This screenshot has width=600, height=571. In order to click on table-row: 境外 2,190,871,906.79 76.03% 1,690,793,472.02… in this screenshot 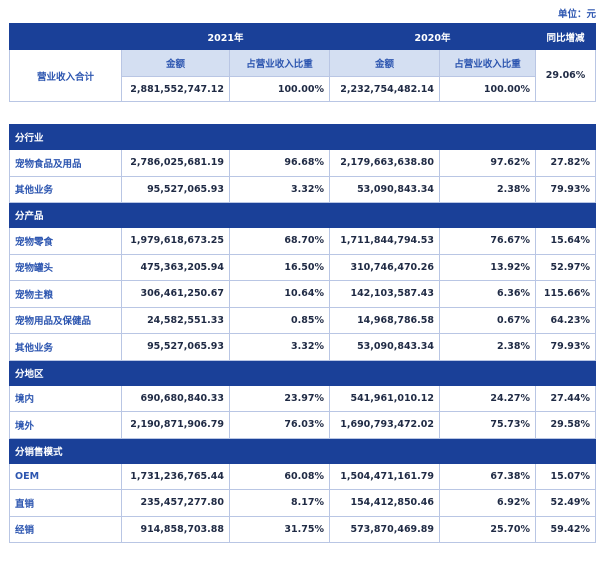, I will do `click(303, 425)`.